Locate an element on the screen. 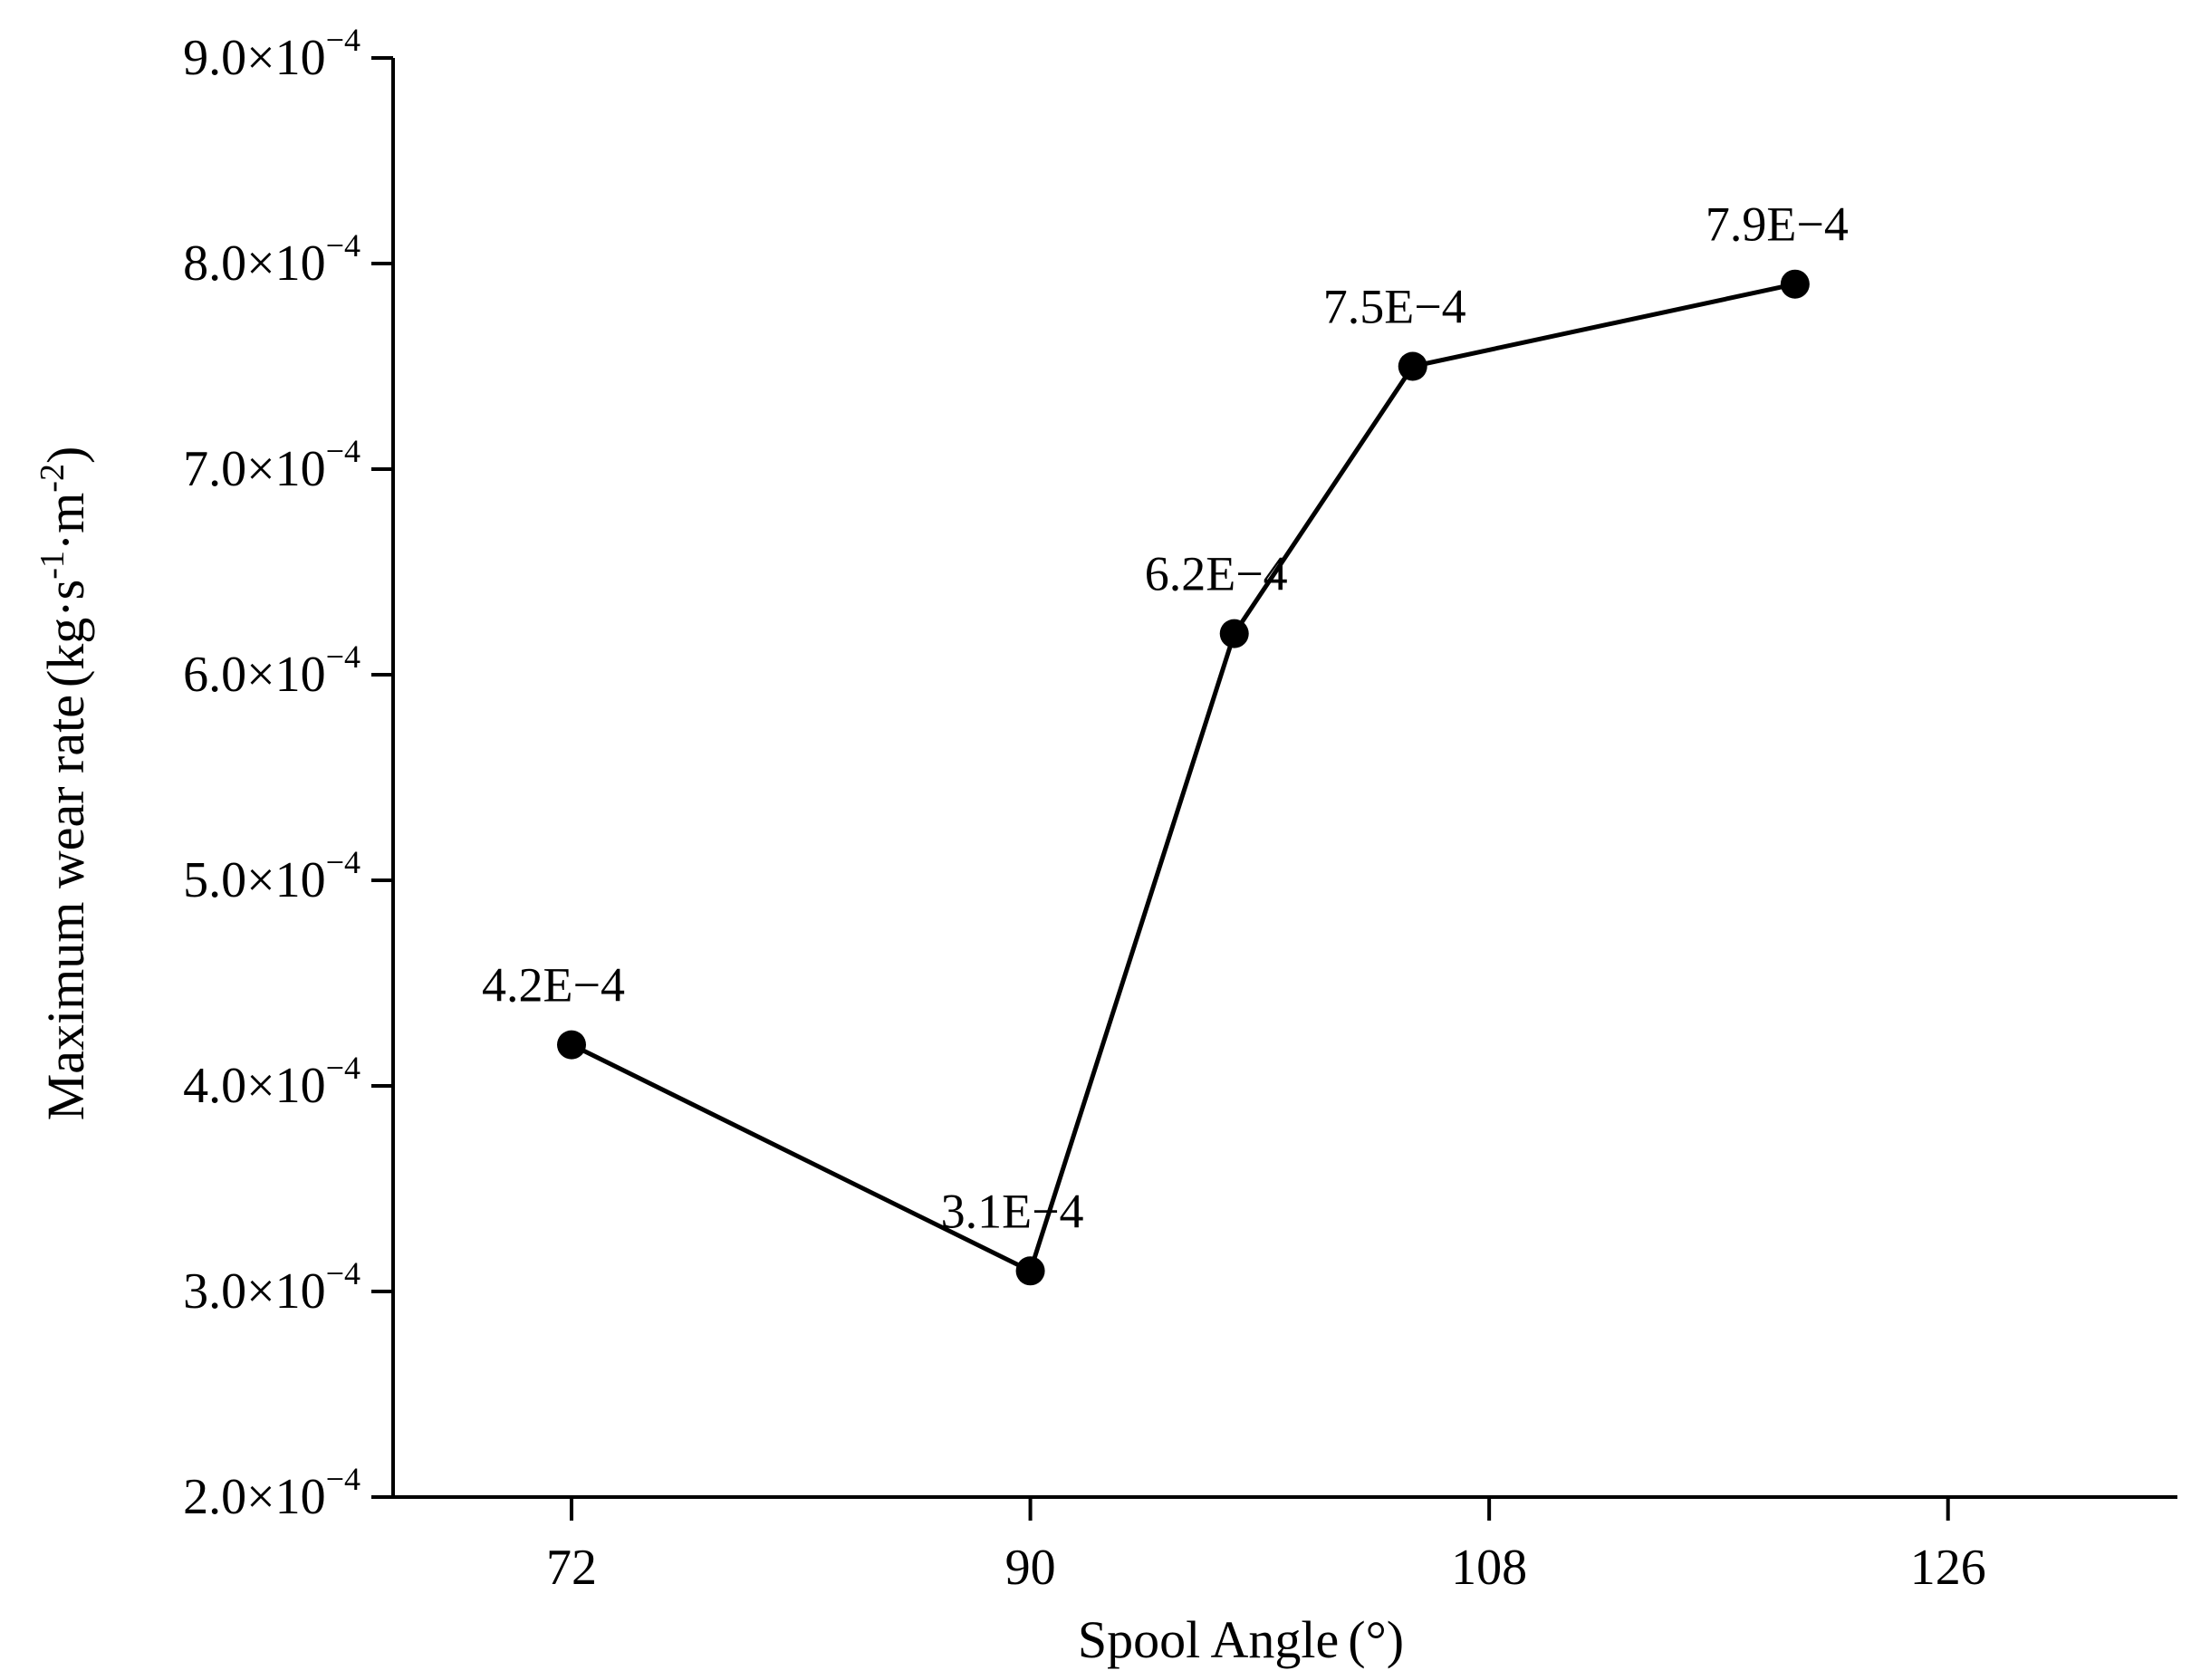 The width and height of the screenshot is (2191, 1680). x-axis-title: Spool Angle (°) is located at coordinates (1241, 1640).